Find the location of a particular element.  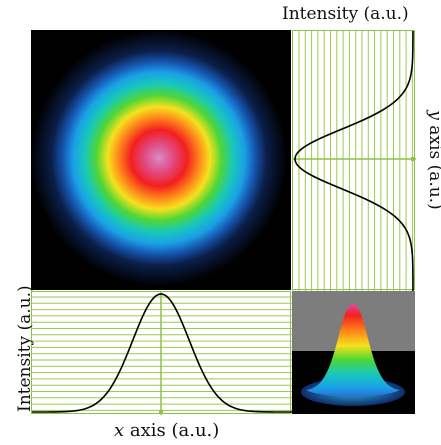

y-axis-variable: y is located at coordinates (433, 115).